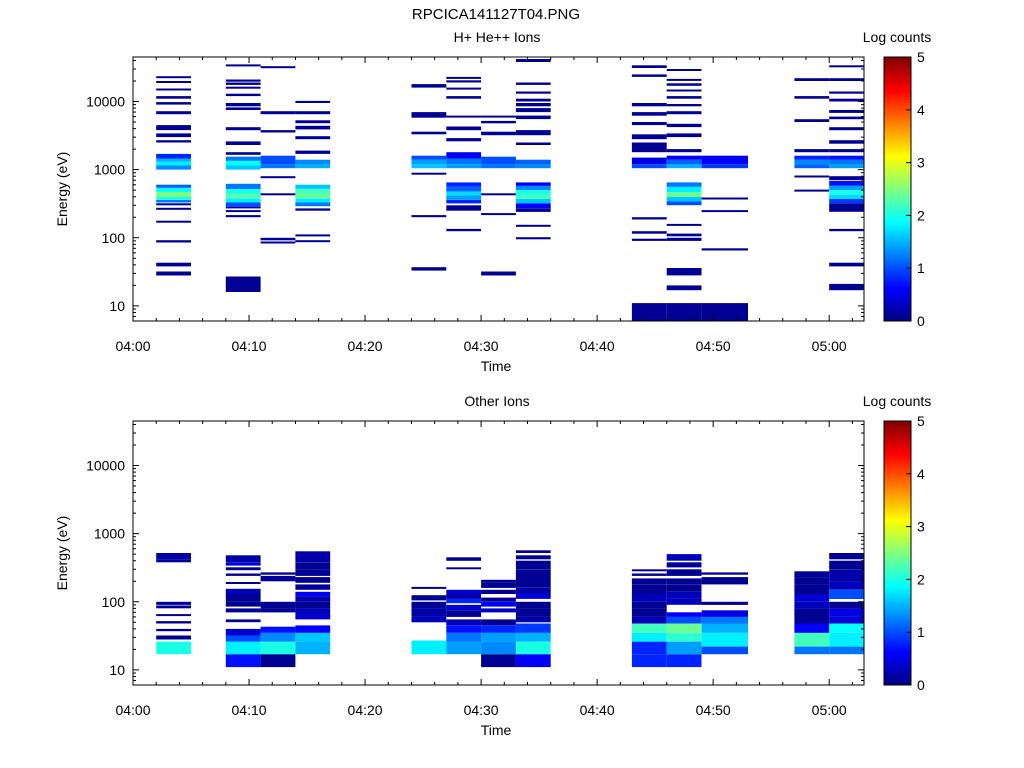 The height and width of the screenshot is (768, 1024). What do you see at coordinates (481, 346) in the screenshot?
I see `x-tick-label: 04:30` at bounding box center [481, 346].